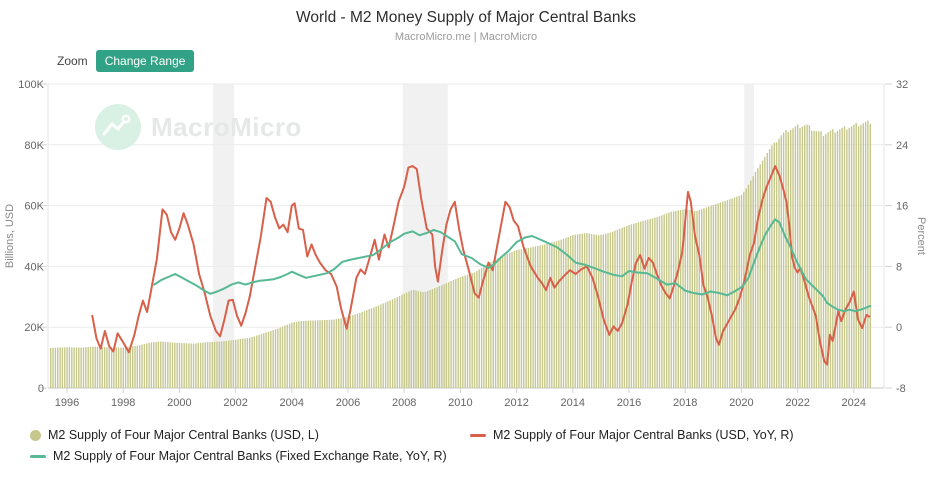 The image size is (932, 477). Describe the element at coordinates (179, 403) in the screenshot. I see `x-tick-label: 2000` at that location.